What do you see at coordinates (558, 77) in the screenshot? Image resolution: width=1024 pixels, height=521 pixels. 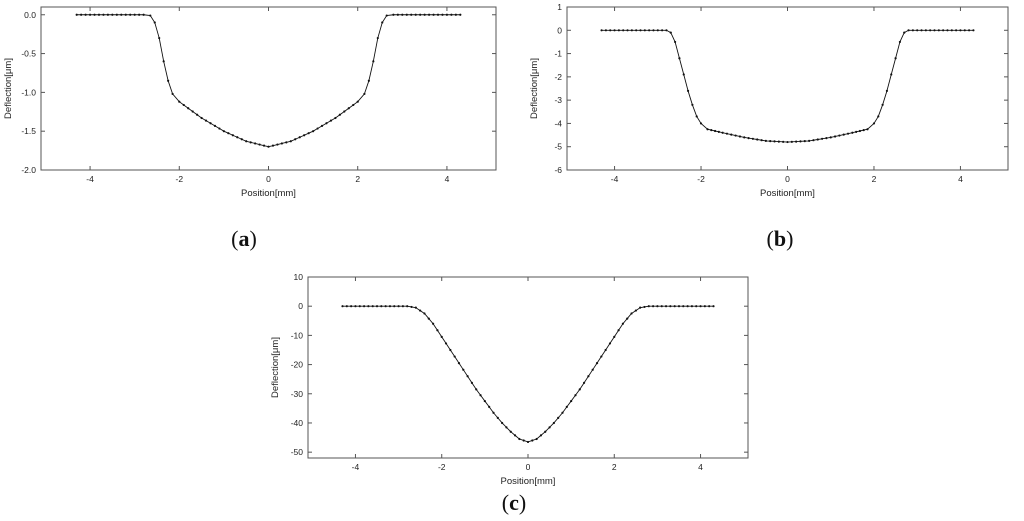 I see `y-tick-label: -2` at bounding box center [558, 77].